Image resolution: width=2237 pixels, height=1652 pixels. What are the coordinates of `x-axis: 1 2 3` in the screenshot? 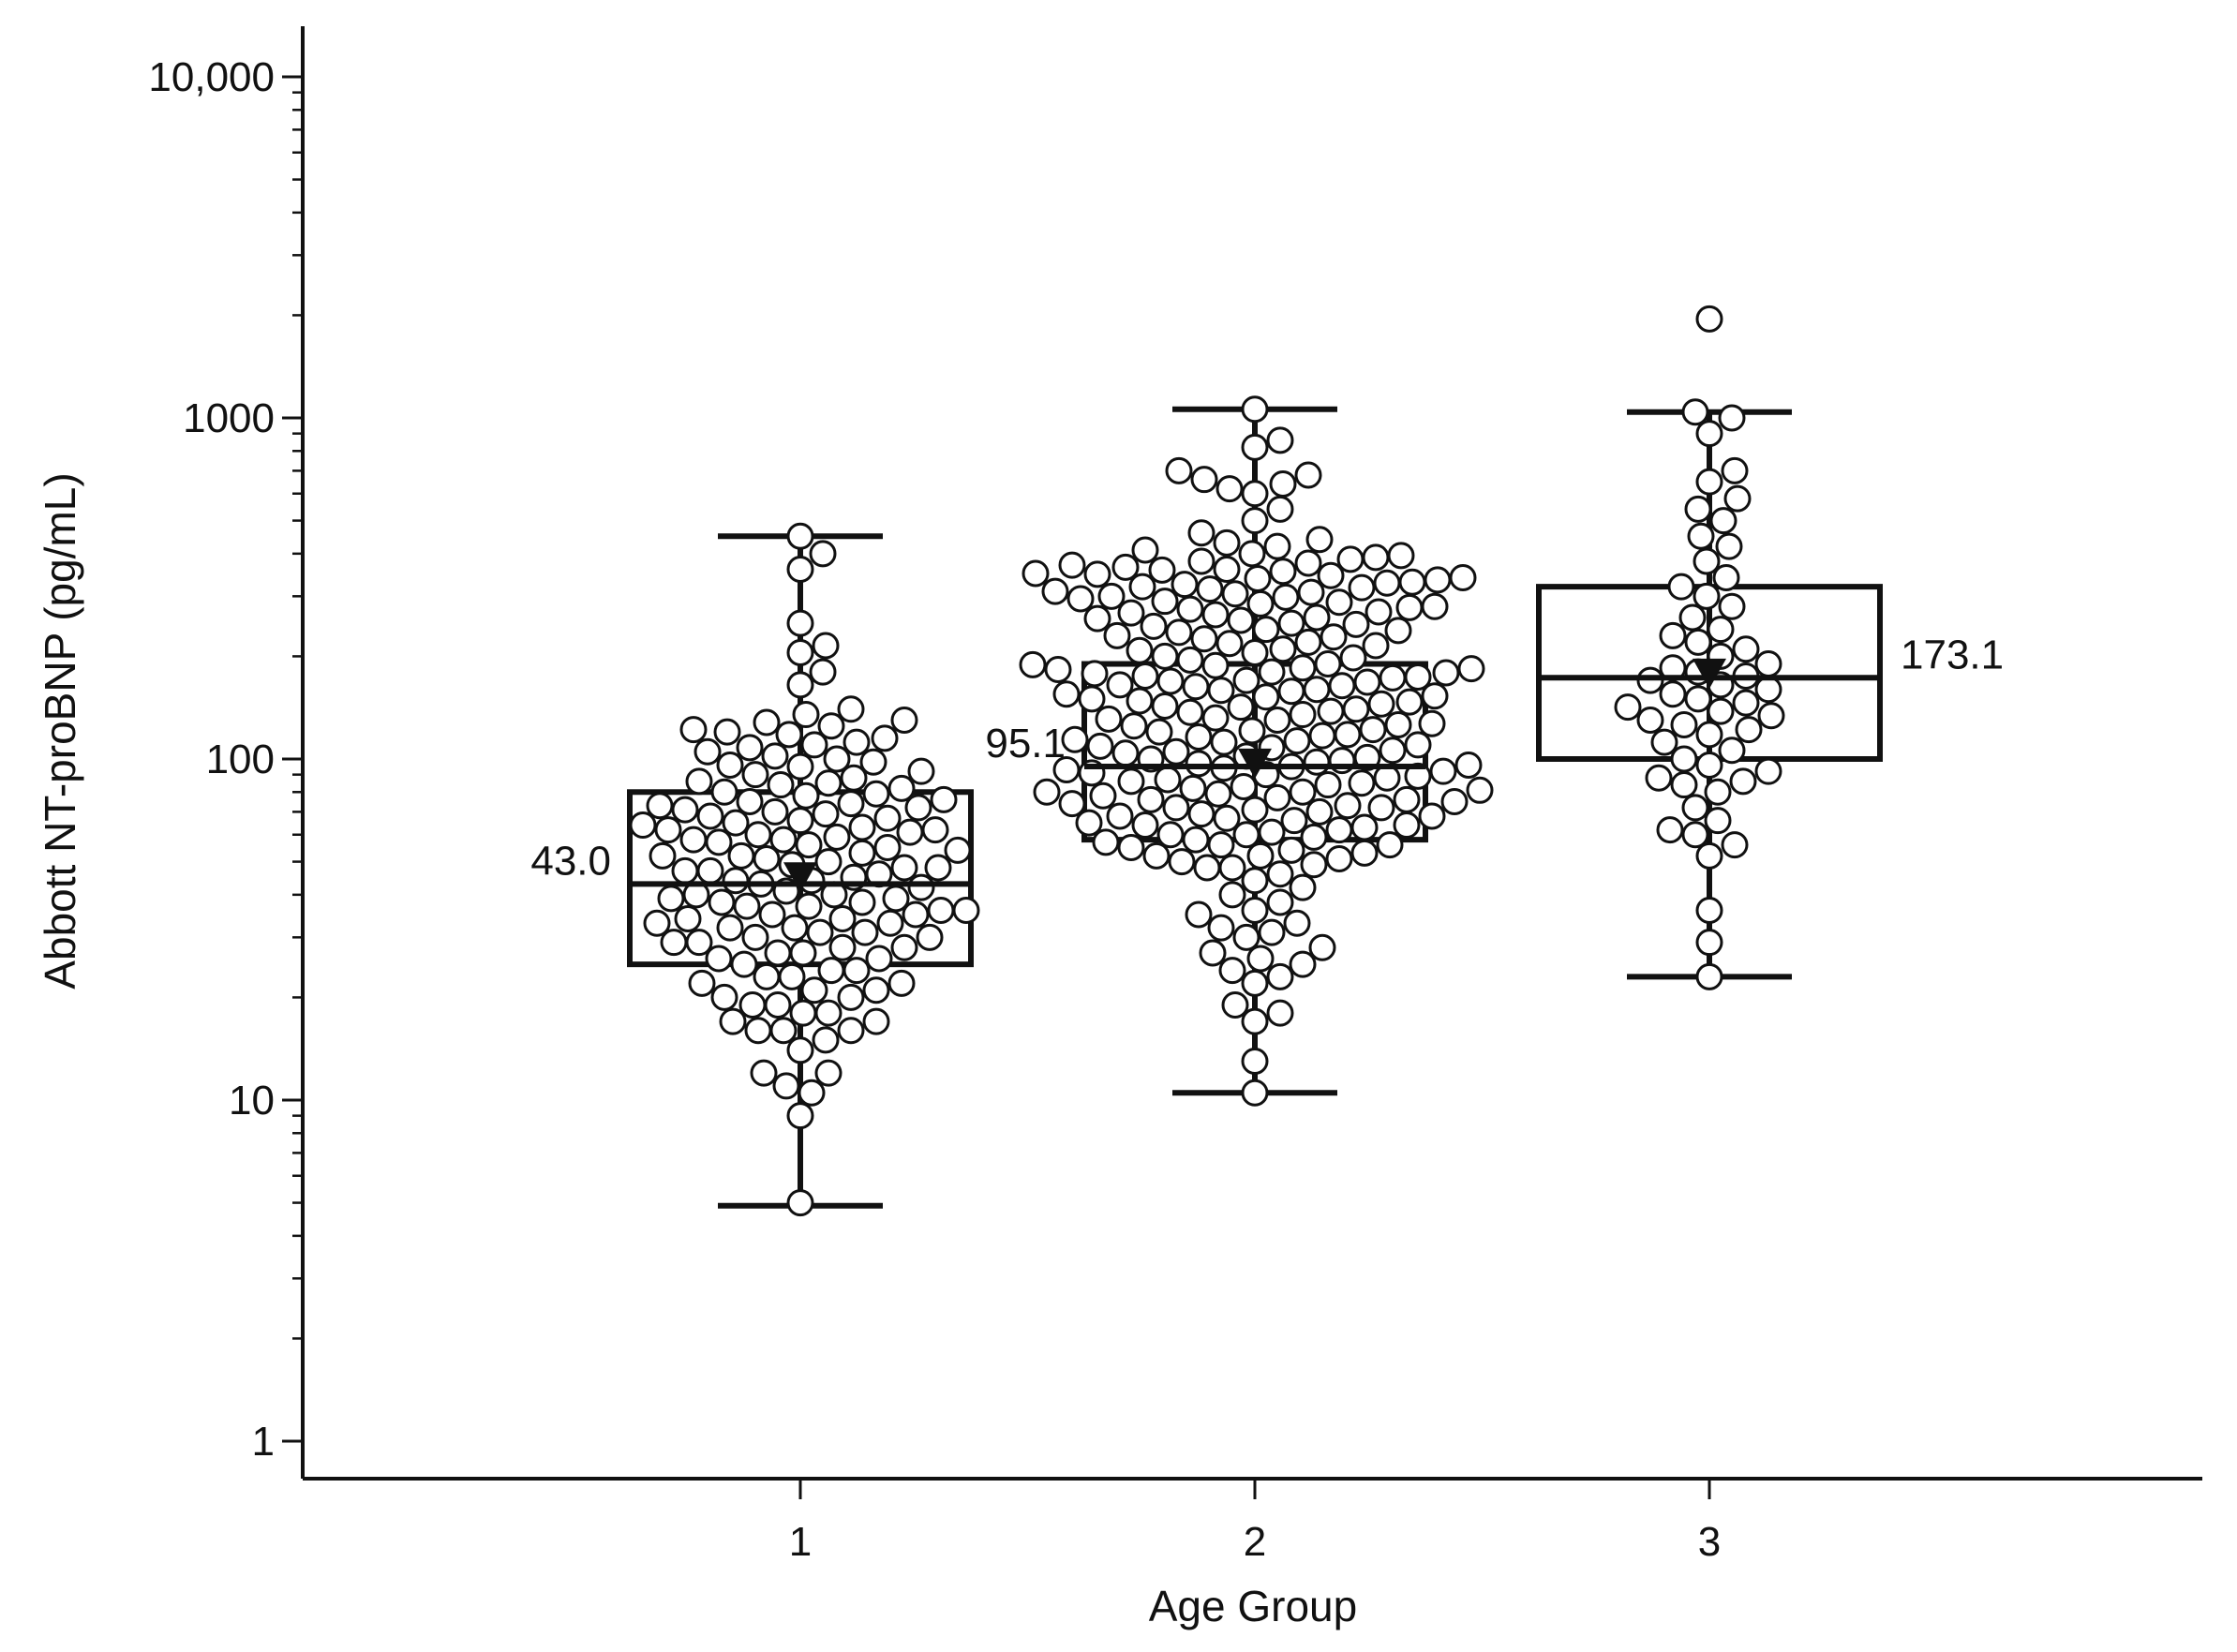 It's located at (1255, 1522).